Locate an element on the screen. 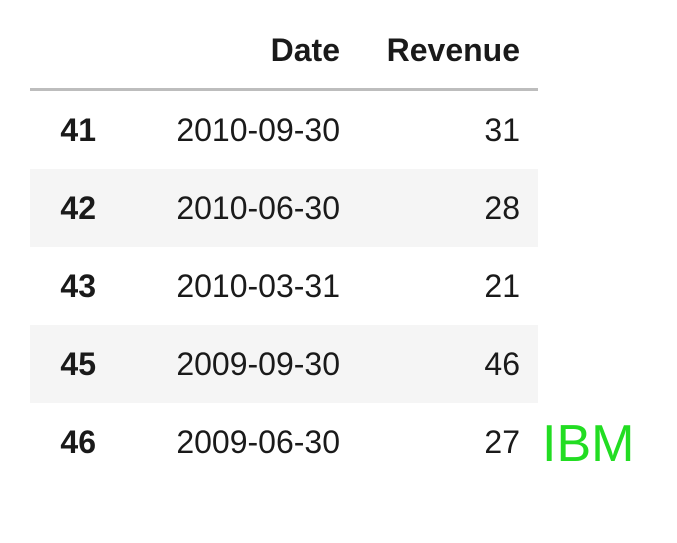  row-date: 2009-06-30 is located at coordinates (258, 441).